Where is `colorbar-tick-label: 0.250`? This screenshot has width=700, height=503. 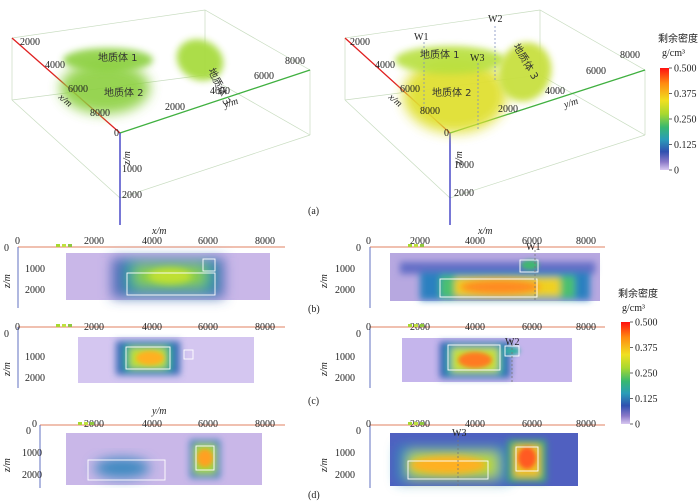
colorbar-tick-label: 0.250 is located at coordinates (685, 120).